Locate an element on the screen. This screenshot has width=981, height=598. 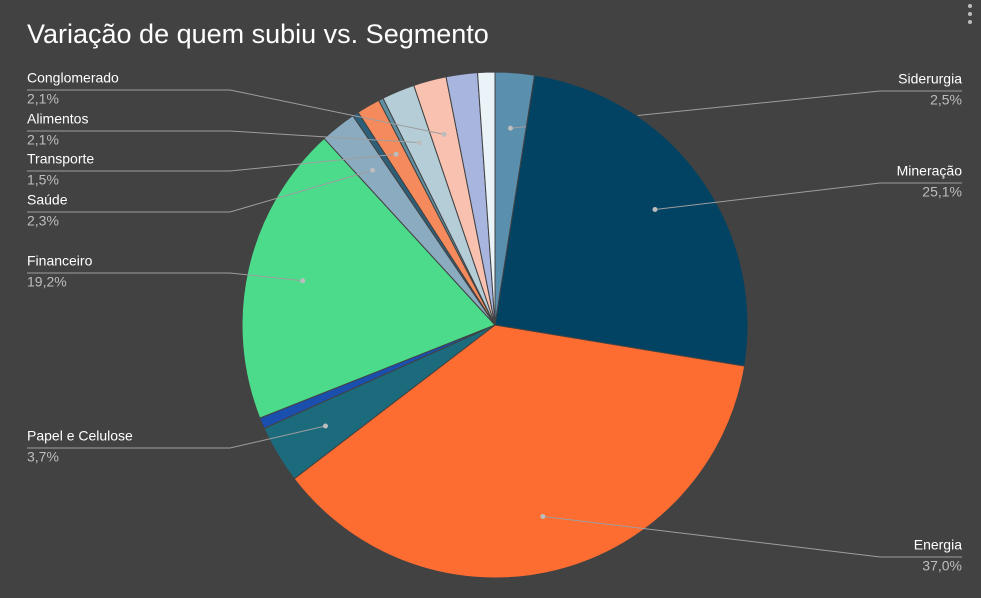
value-label: 25,1% is located at coordinates (942, 192).